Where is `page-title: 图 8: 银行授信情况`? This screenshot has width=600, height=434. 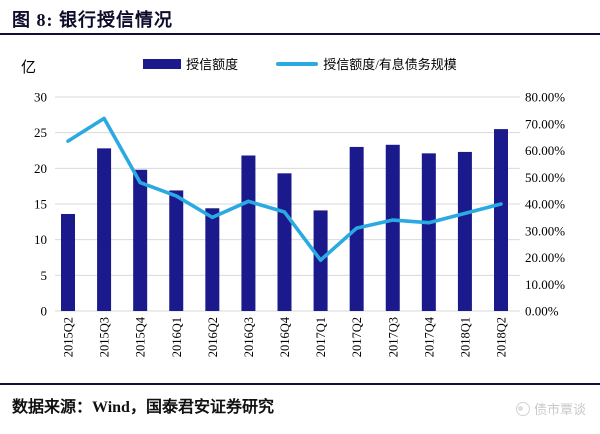
page-title: 图 8: 银行授信情况 is located at coordinates (92, 20).